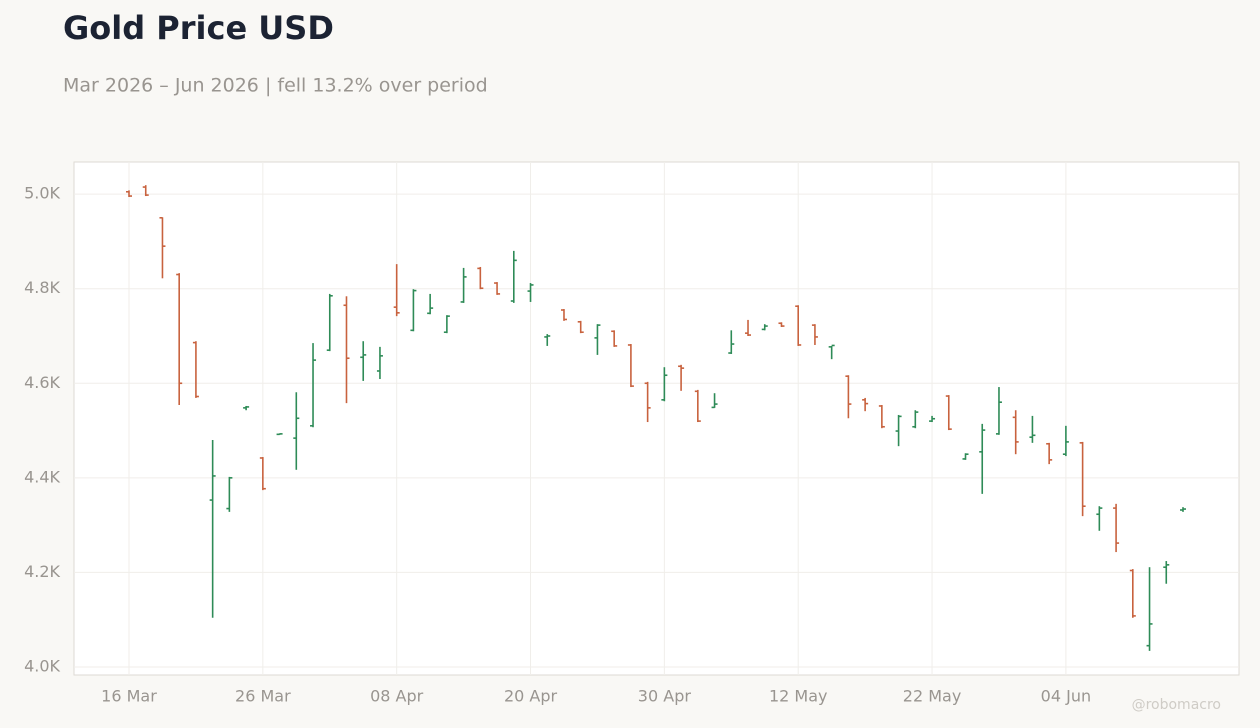  Describe the element at coordinates (1176, 705) in the screenshot. I see `watermark: @robomacro` at that location.